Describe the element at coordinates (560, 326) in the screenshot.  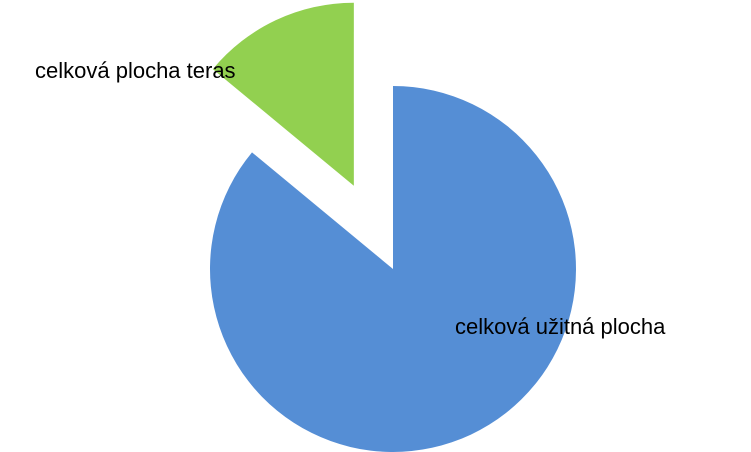
I see `slice-label: celková užitná plocha` at that location.